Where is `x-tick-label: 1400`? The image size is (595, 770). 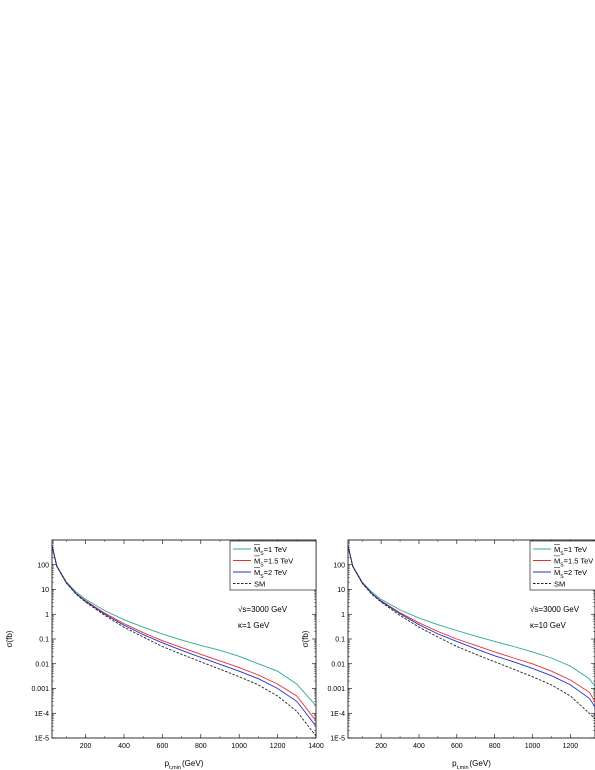
x-tick-label: 1400 is located at coordinates (316, 746).